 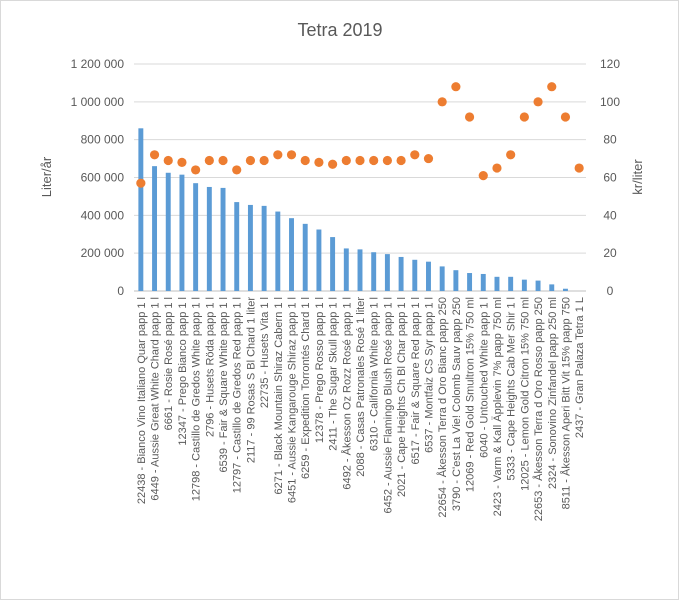 I want to click on category-label: 2411 - The Sugar Skull papp 1 l, so click(x=334, y=374).